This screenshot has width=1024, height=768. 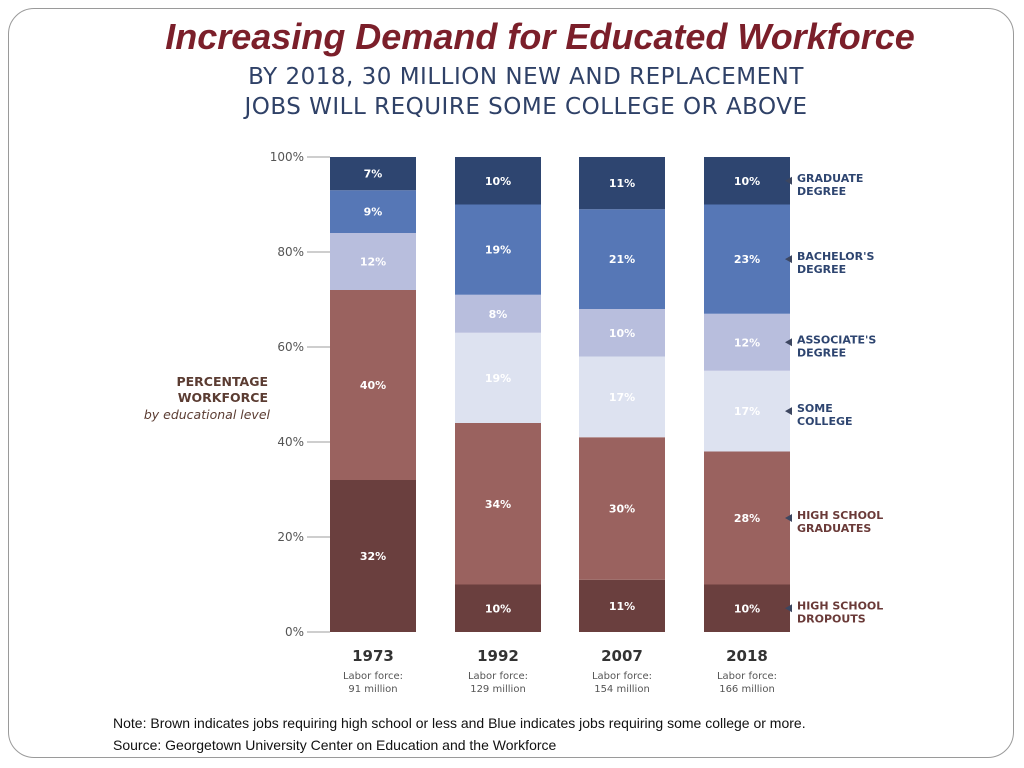 I want to click on slide-title: Increasing Demand for Educated Workforce, so click(x=540, y=36).